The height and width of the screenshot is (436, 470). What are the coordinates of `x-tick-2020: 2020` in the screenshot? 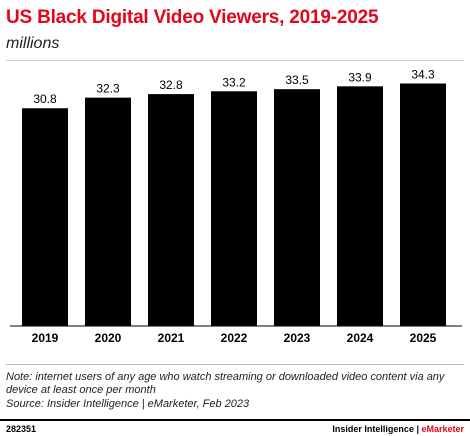 It's located at (108, 338).